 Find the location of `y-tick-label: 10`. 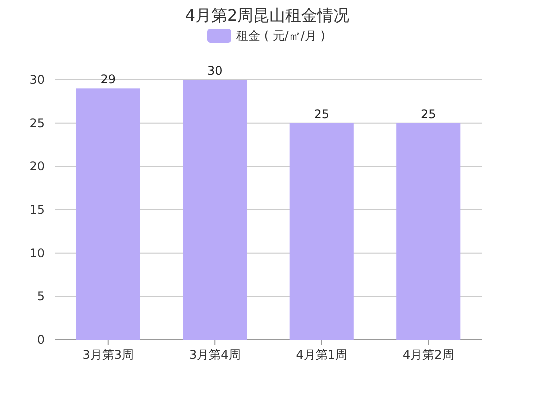

y-tick-label: 10 is located at coordinates (37, 253).